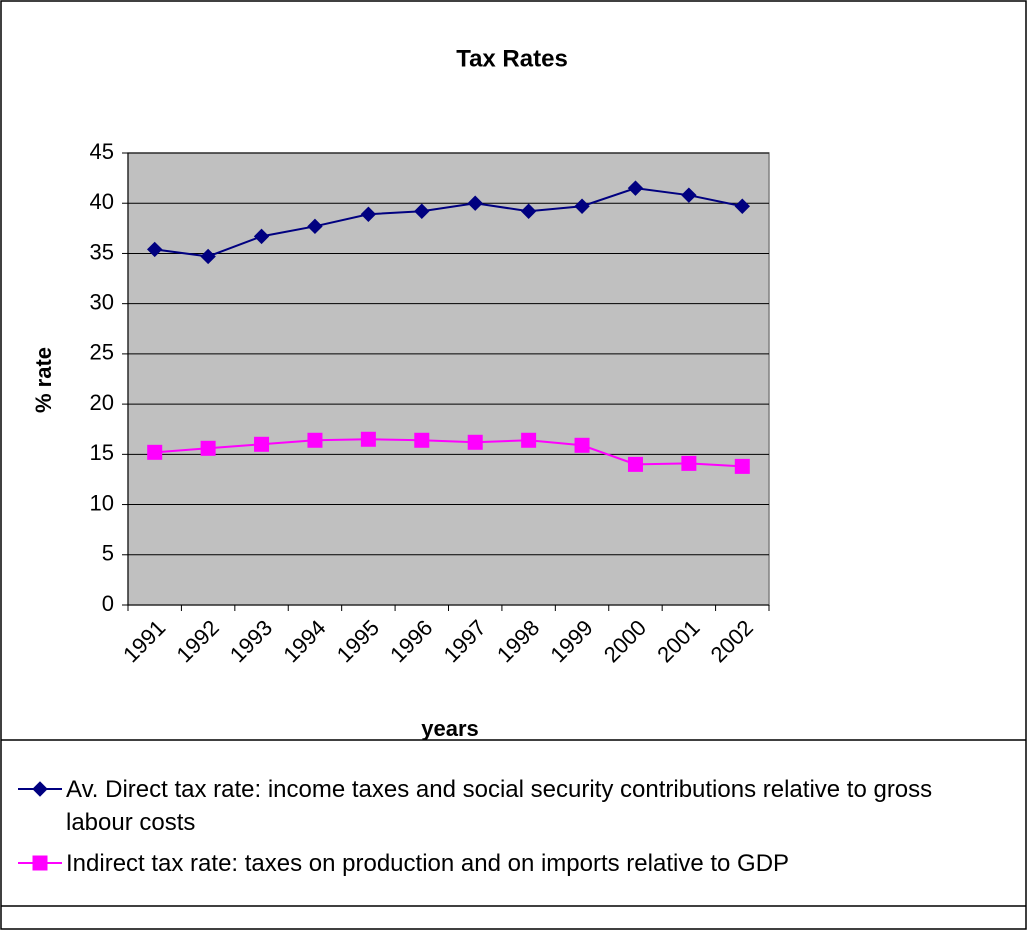 The height and width of the screenshot is (930, 1027). Describe the element at coordinates (102, 452) in the screenshot. I see `y-tick-label: 15` at that location.